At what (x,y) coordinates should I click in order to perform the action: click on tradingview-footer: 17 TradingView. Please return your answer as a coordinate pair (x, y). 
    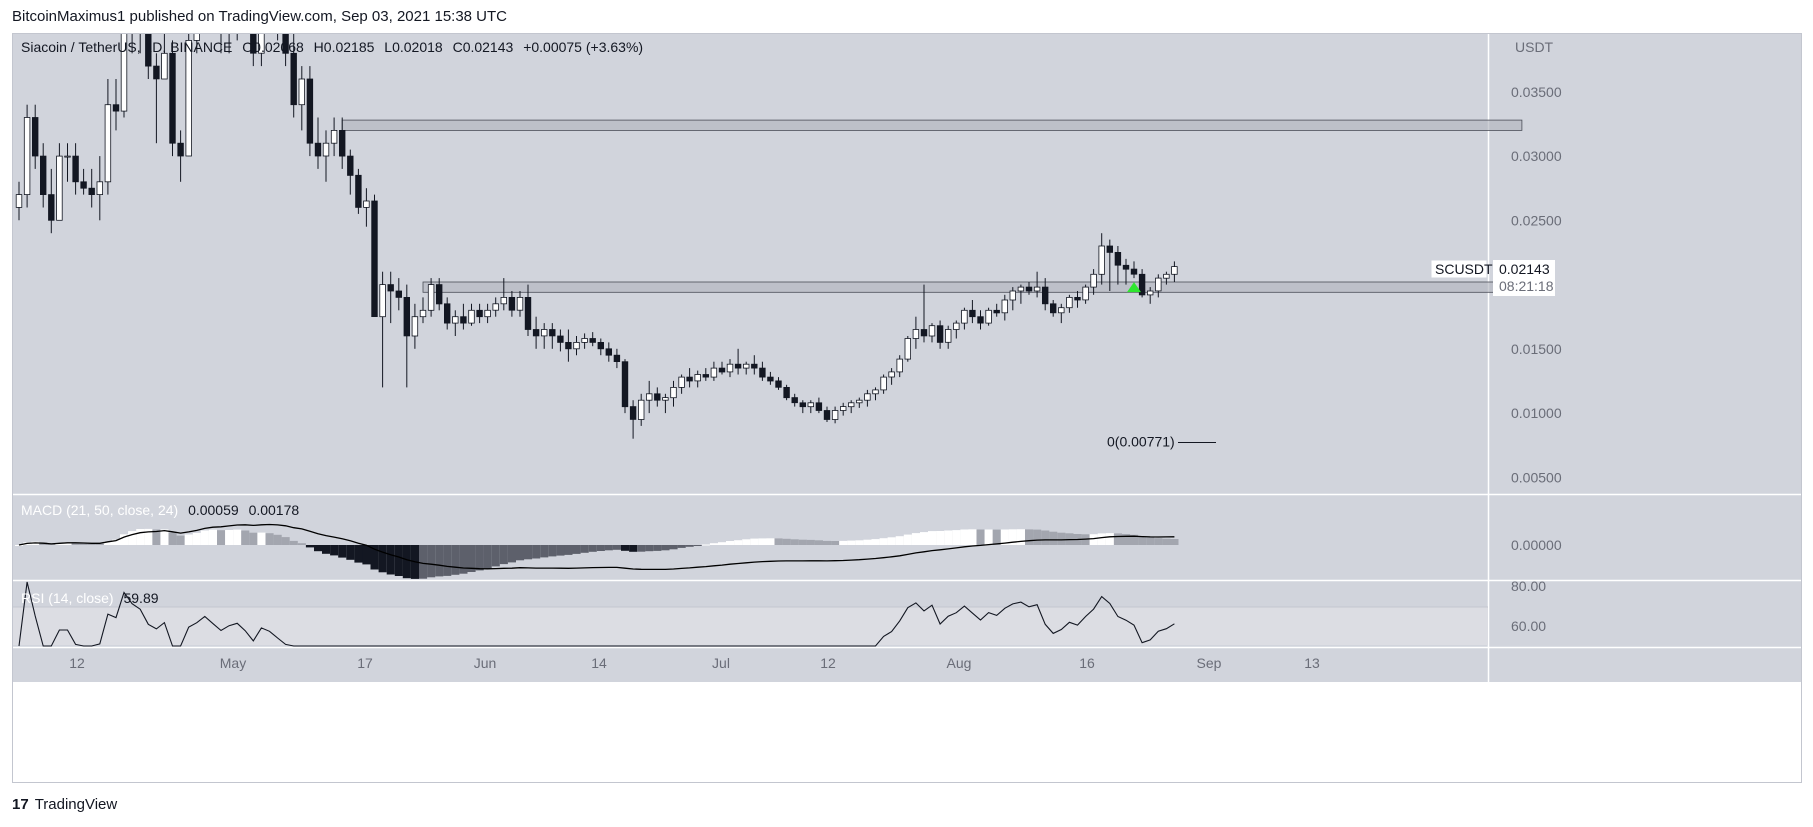
    Looking at the image, I should click on (64, 804).